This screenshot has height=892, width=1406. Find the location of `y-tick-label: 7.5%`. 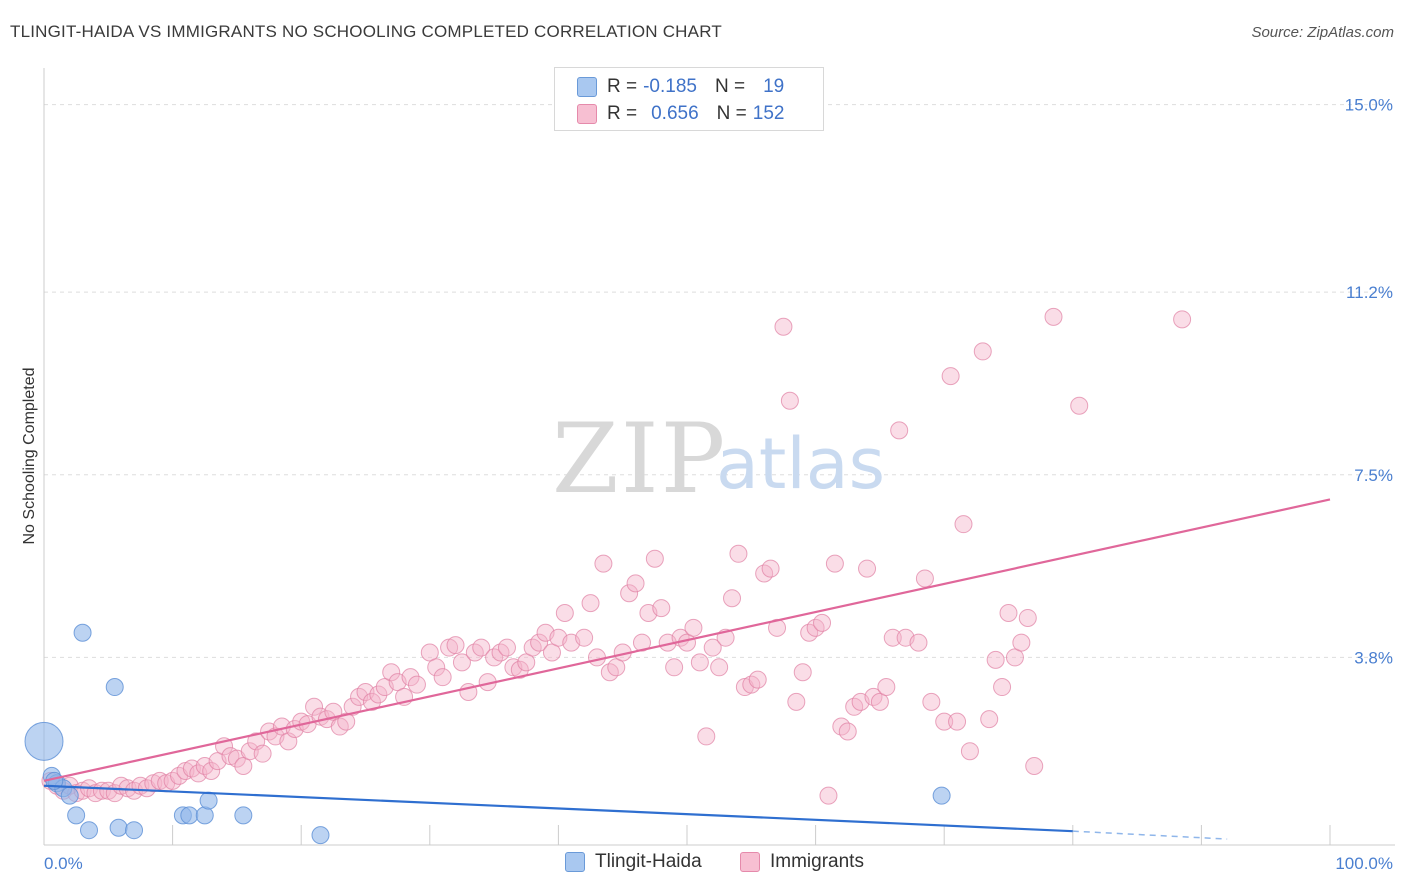

y-tick-label: 7.5% is located at coordinates (1373, 475).